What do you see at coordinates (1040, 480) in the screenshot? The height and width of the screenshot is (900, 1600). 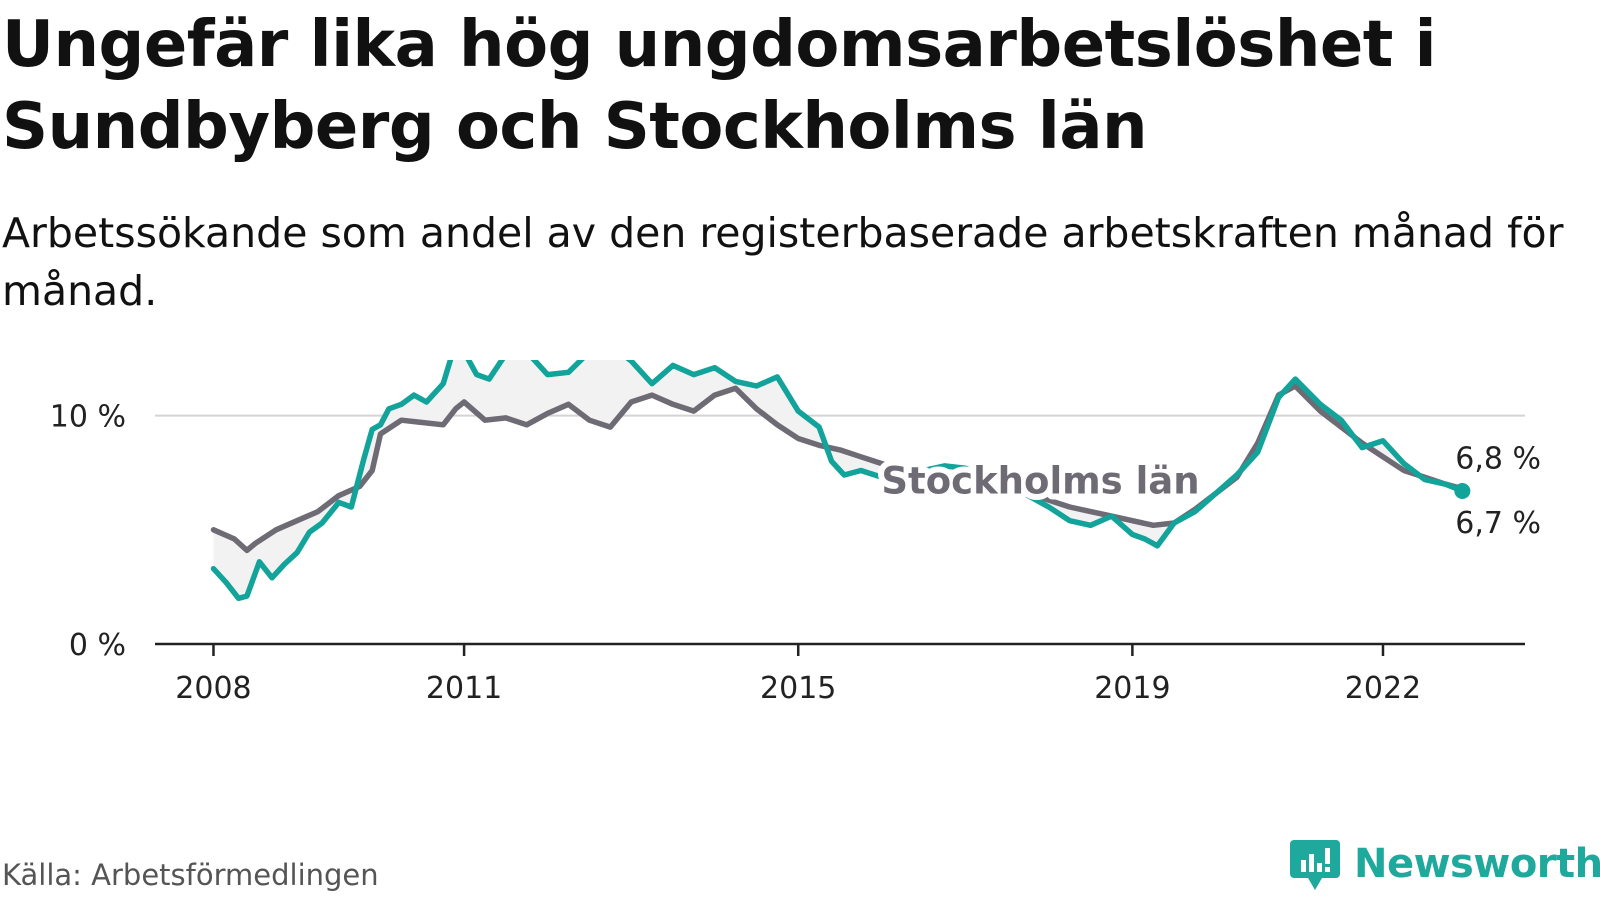 I see `series-label-stockholms-lan: Stockholms län` at bounding box center [1040, 480].